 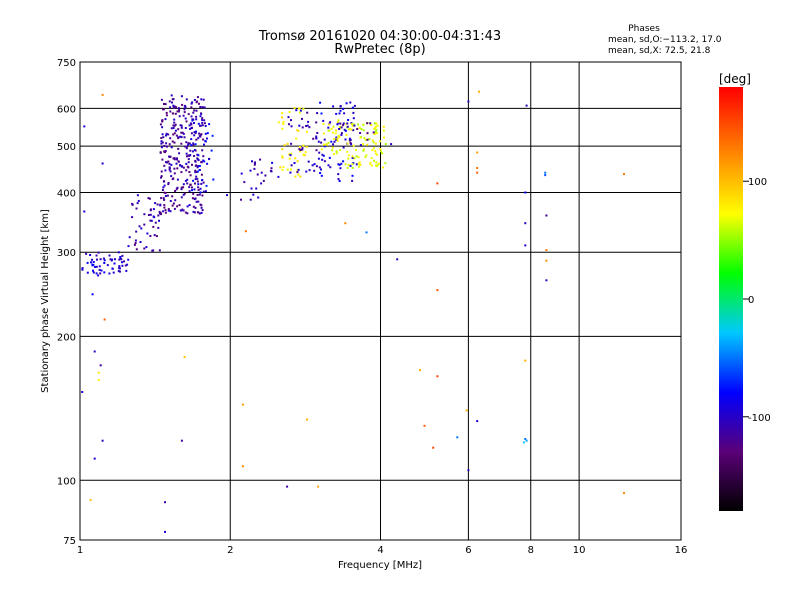 What do you see at coordinates (45, 301) in the screenshot?
I see `y-axis-label: Stationary phase Virtual Height [km]` at bounding box center [45, 301].